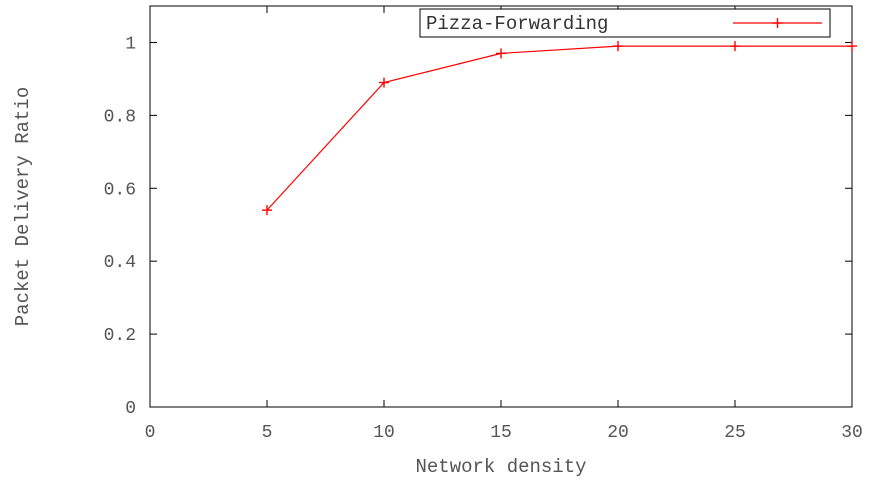  Describe the element at coordinates (618, 433) in the screenshot. I see `x-tick-label: 20` at that location.